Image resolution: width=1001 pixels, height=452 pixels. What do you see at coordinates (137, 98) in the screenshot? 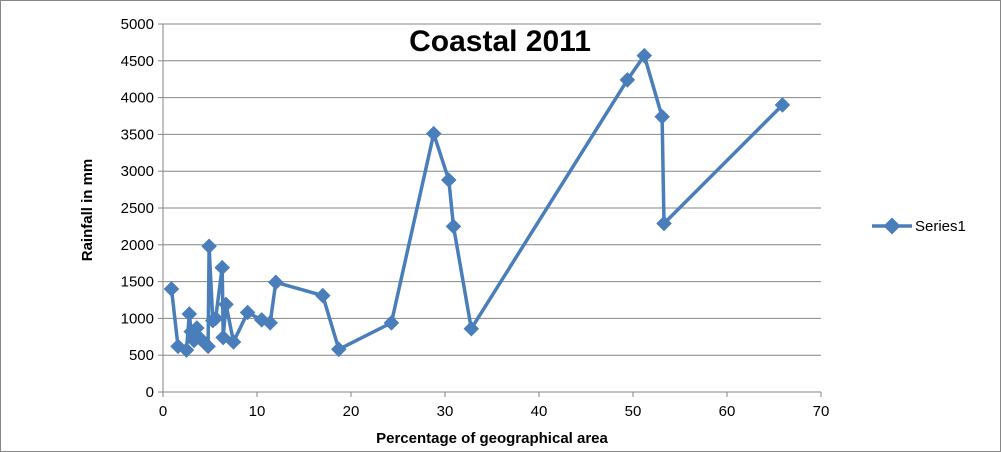
I see `y-tick-label: 4000` at bounding box center [137, 98].